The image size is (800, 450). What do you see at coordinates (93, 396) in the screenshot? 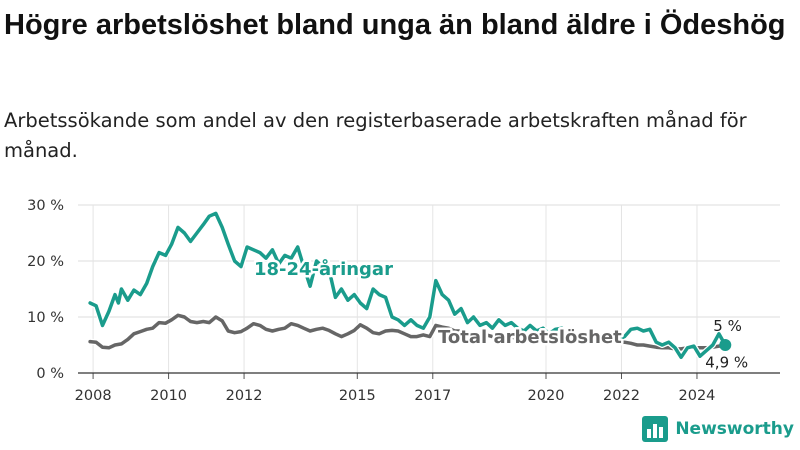
I see `x-tick-label: 2008` at bounding box center [93, 396].